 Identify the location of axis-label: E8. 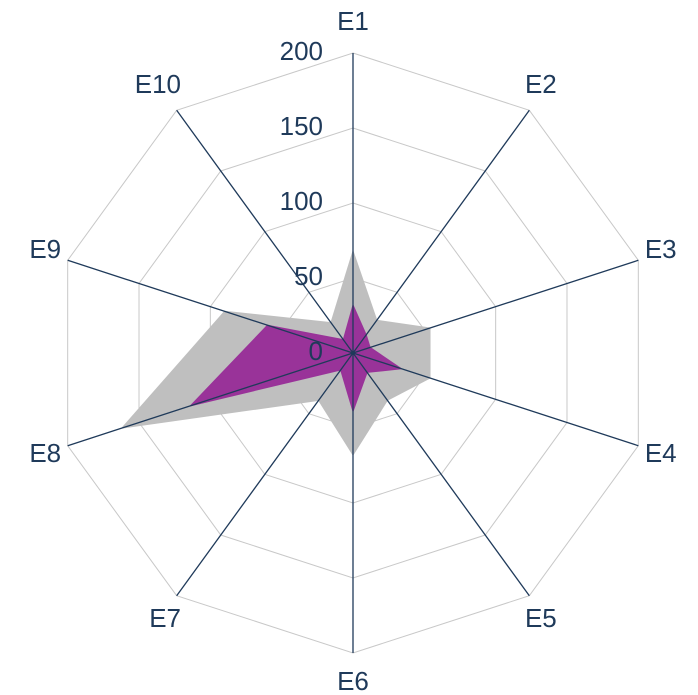
(45, 453).